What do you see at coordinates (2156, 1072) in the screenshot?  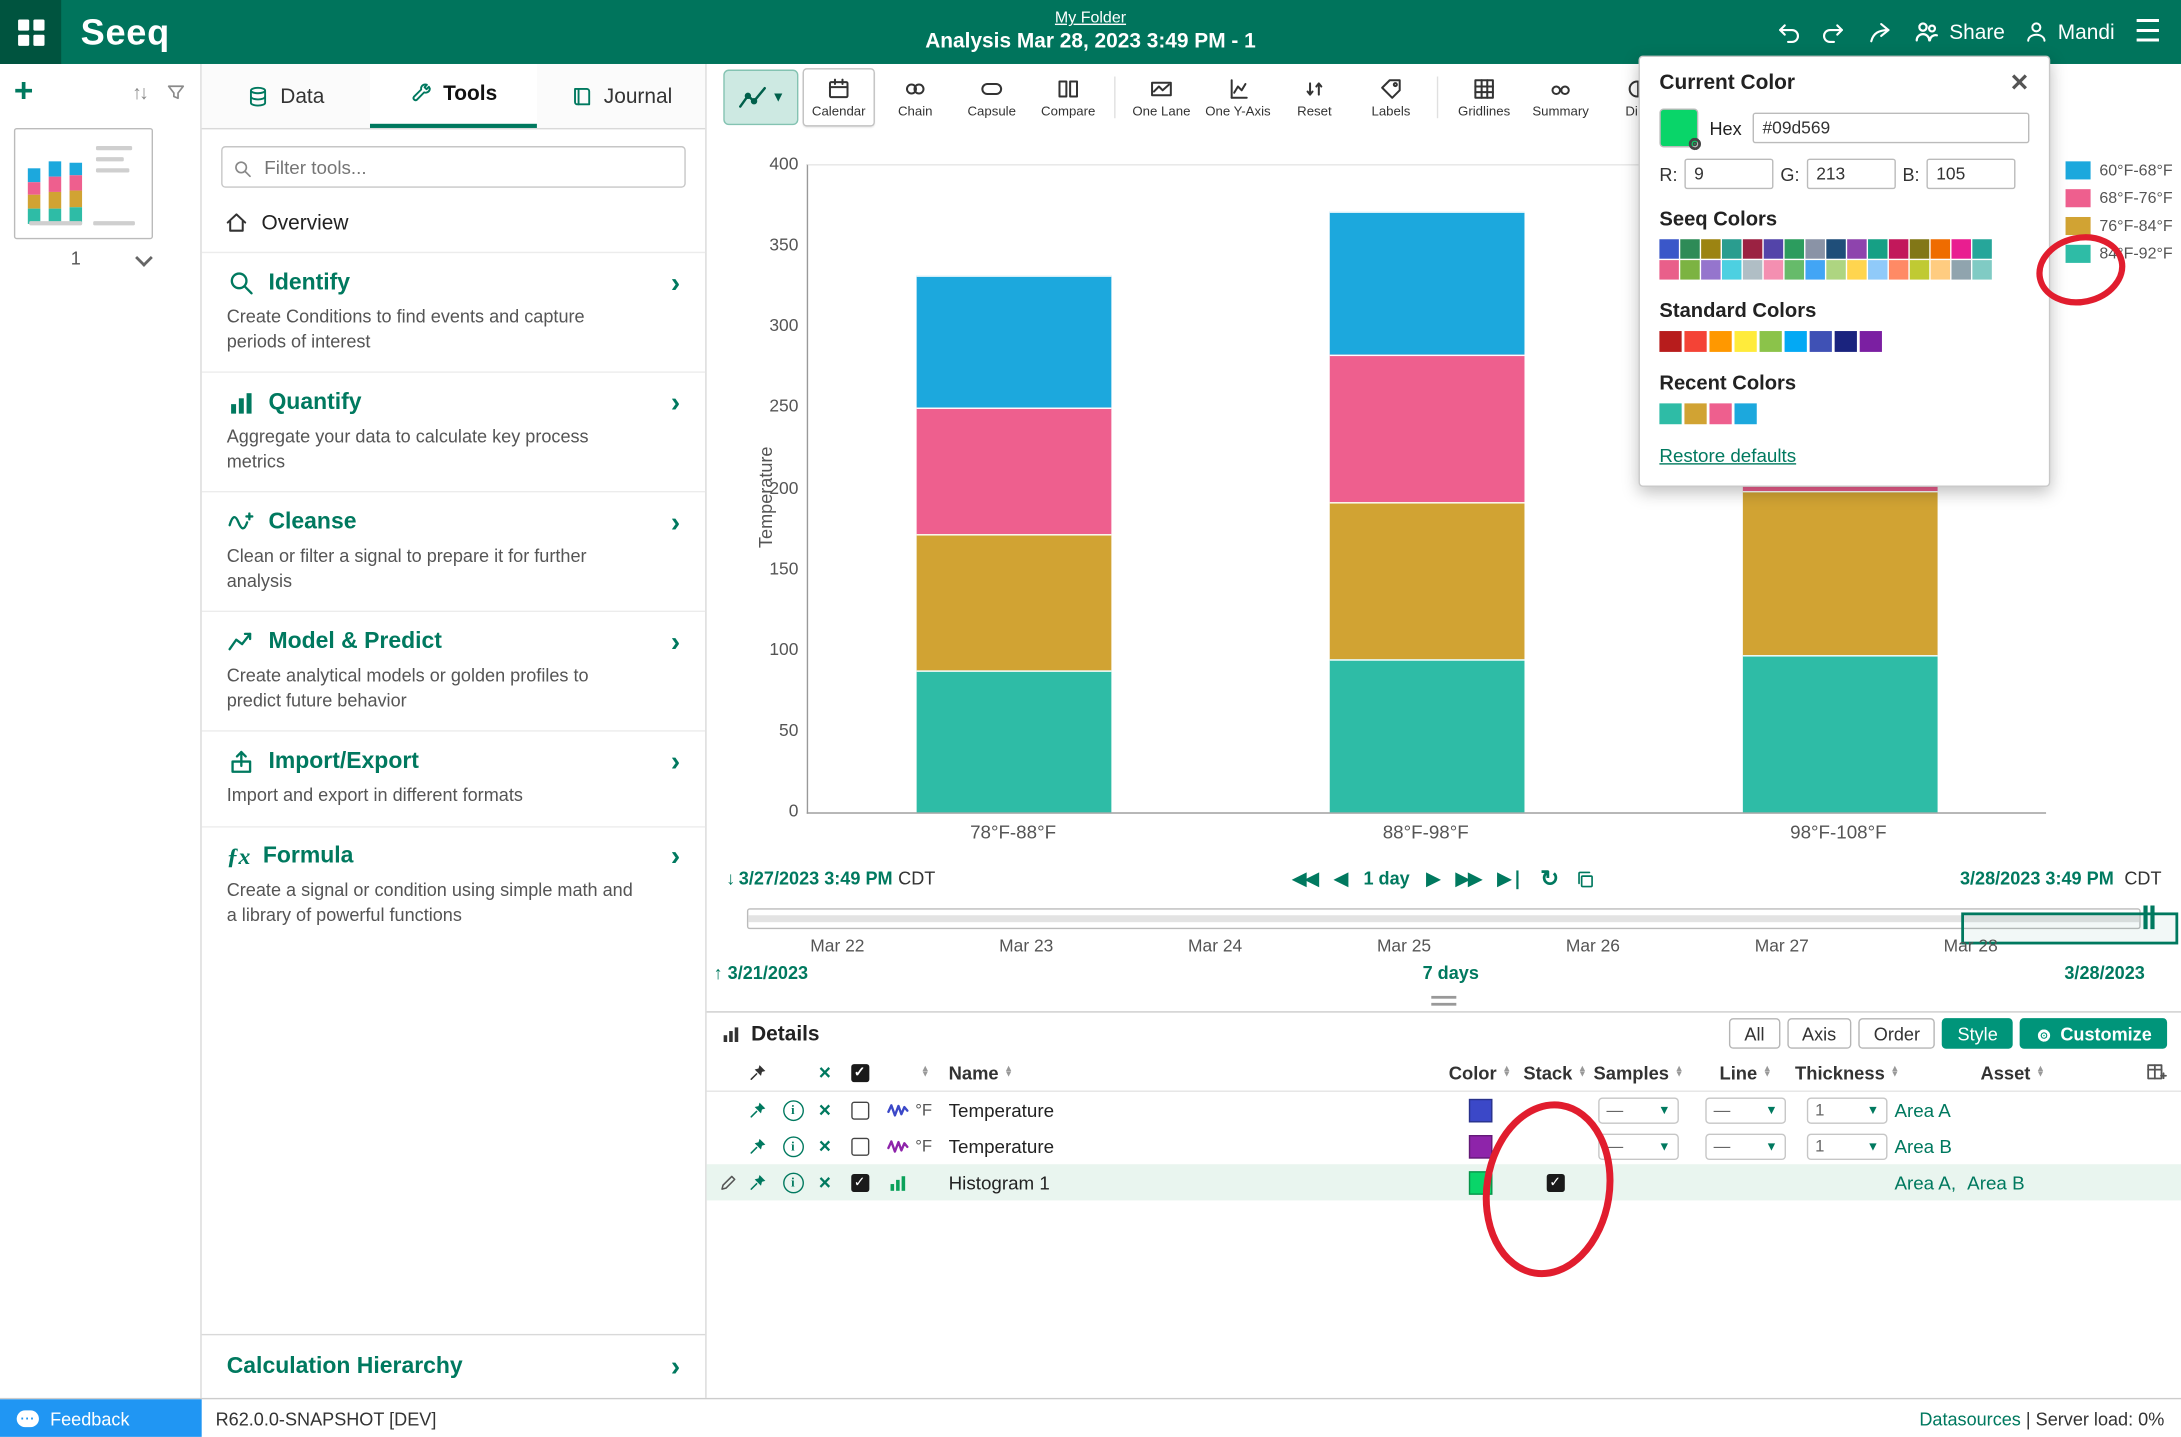 I see `add-column-icon` at bounding box center [2156, 1072].